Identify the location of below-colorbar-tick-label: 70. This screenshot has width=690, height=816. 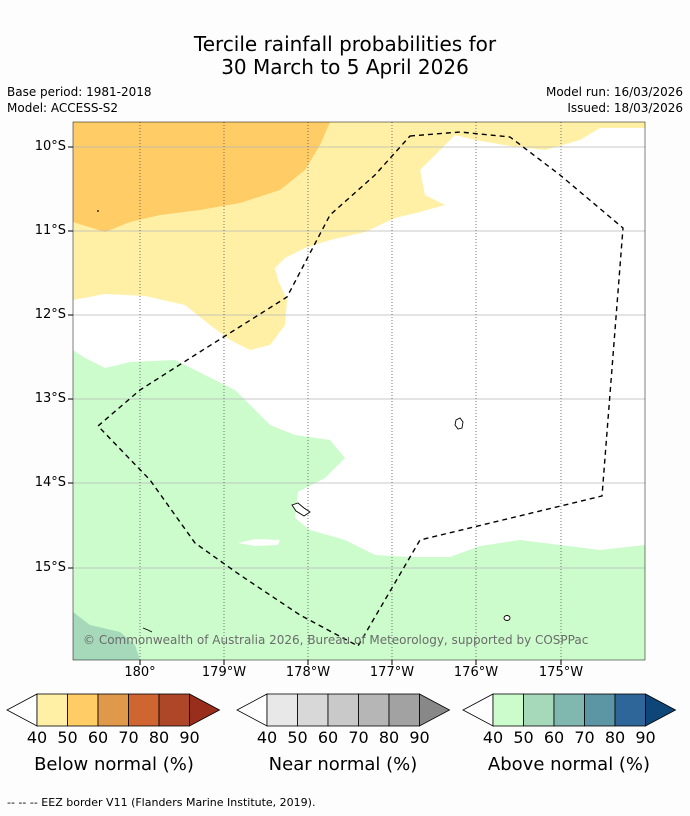
(128, 737).